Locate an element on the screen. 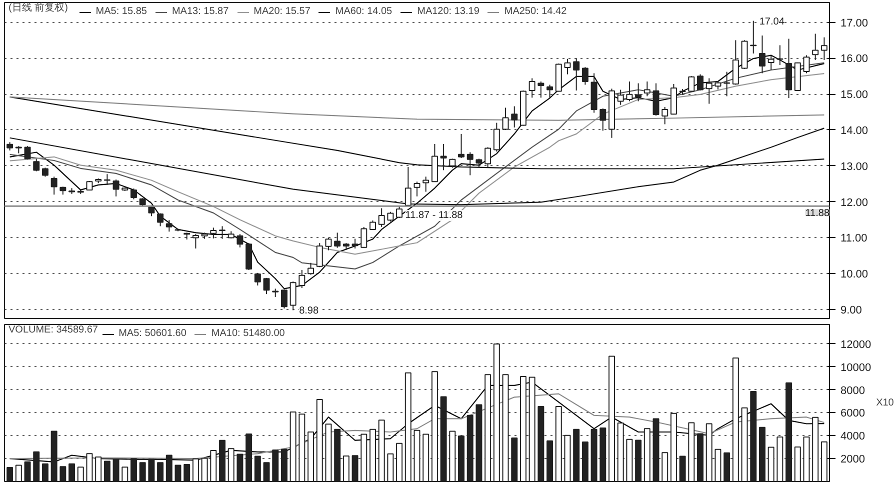 The height and width of the screenshot is (485, 896). legend-label: MA120: 13.19 is located at coordinates (448, 11).